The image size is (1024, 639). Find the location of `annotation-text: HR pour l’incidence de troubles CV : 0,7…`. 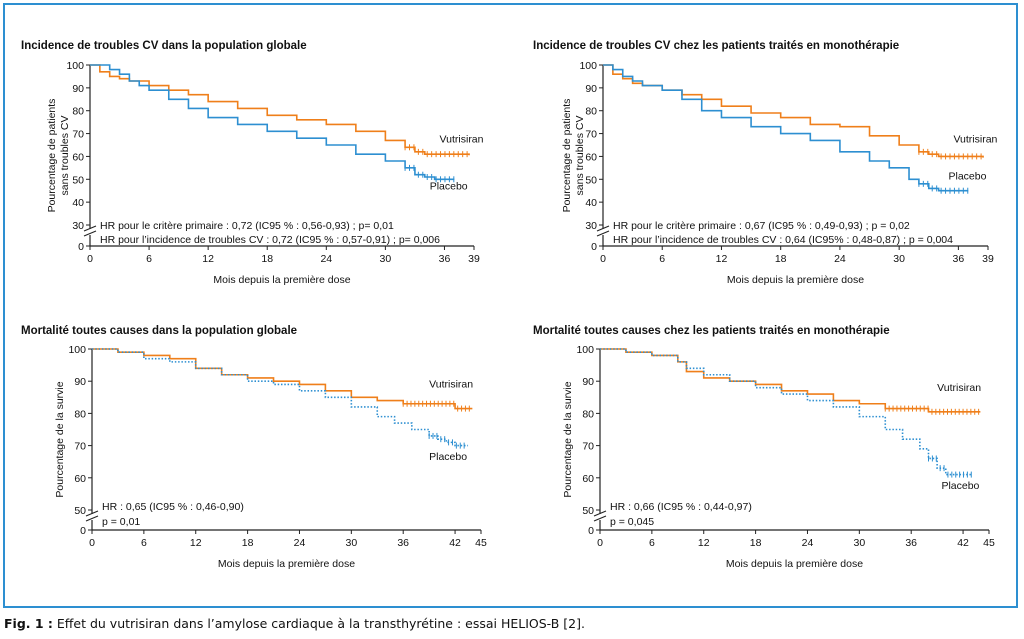

annotation-text: HR pour l’incidence de troubles CV : 0,7… is located at coordinates (270, 240).